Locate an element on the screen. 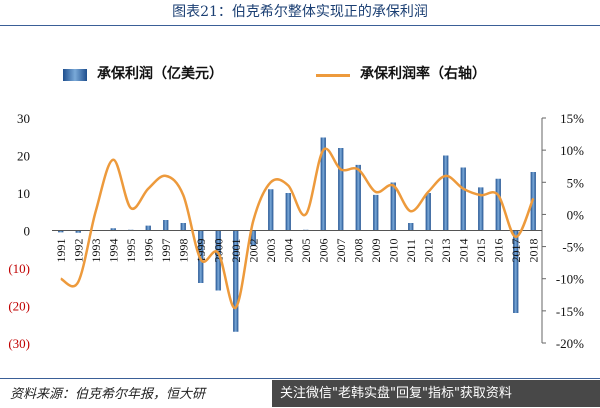 Image resolution: width=600 pixels, height=408 pixels. x-tick-label: 1992 is located at coordinates (78, 251).